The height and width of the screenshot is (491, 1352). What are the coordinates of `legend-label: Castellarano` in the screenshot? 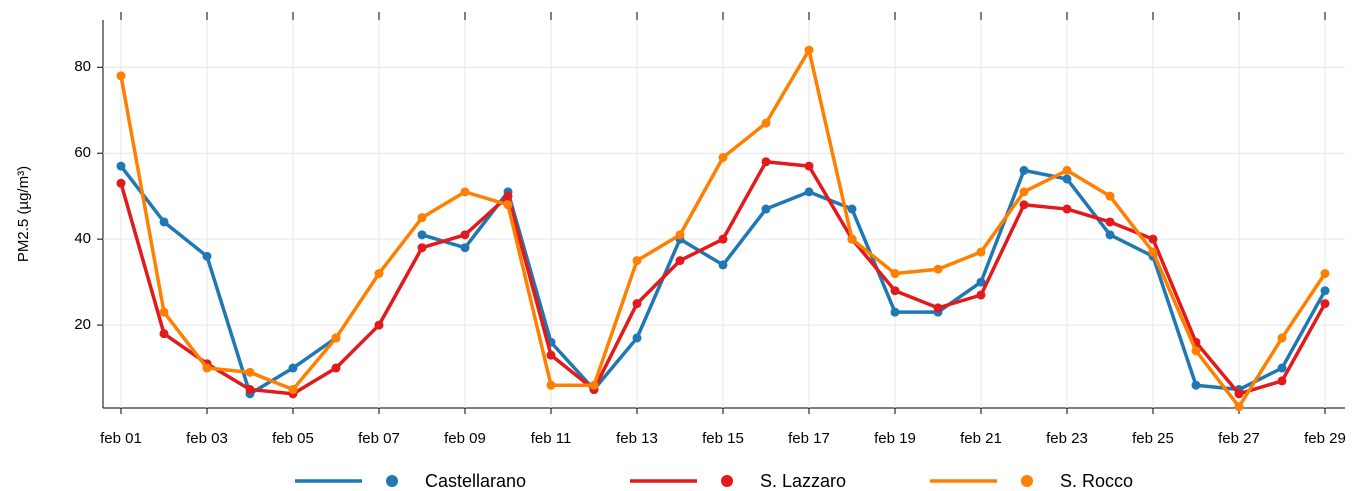 It's located at (475, 481).